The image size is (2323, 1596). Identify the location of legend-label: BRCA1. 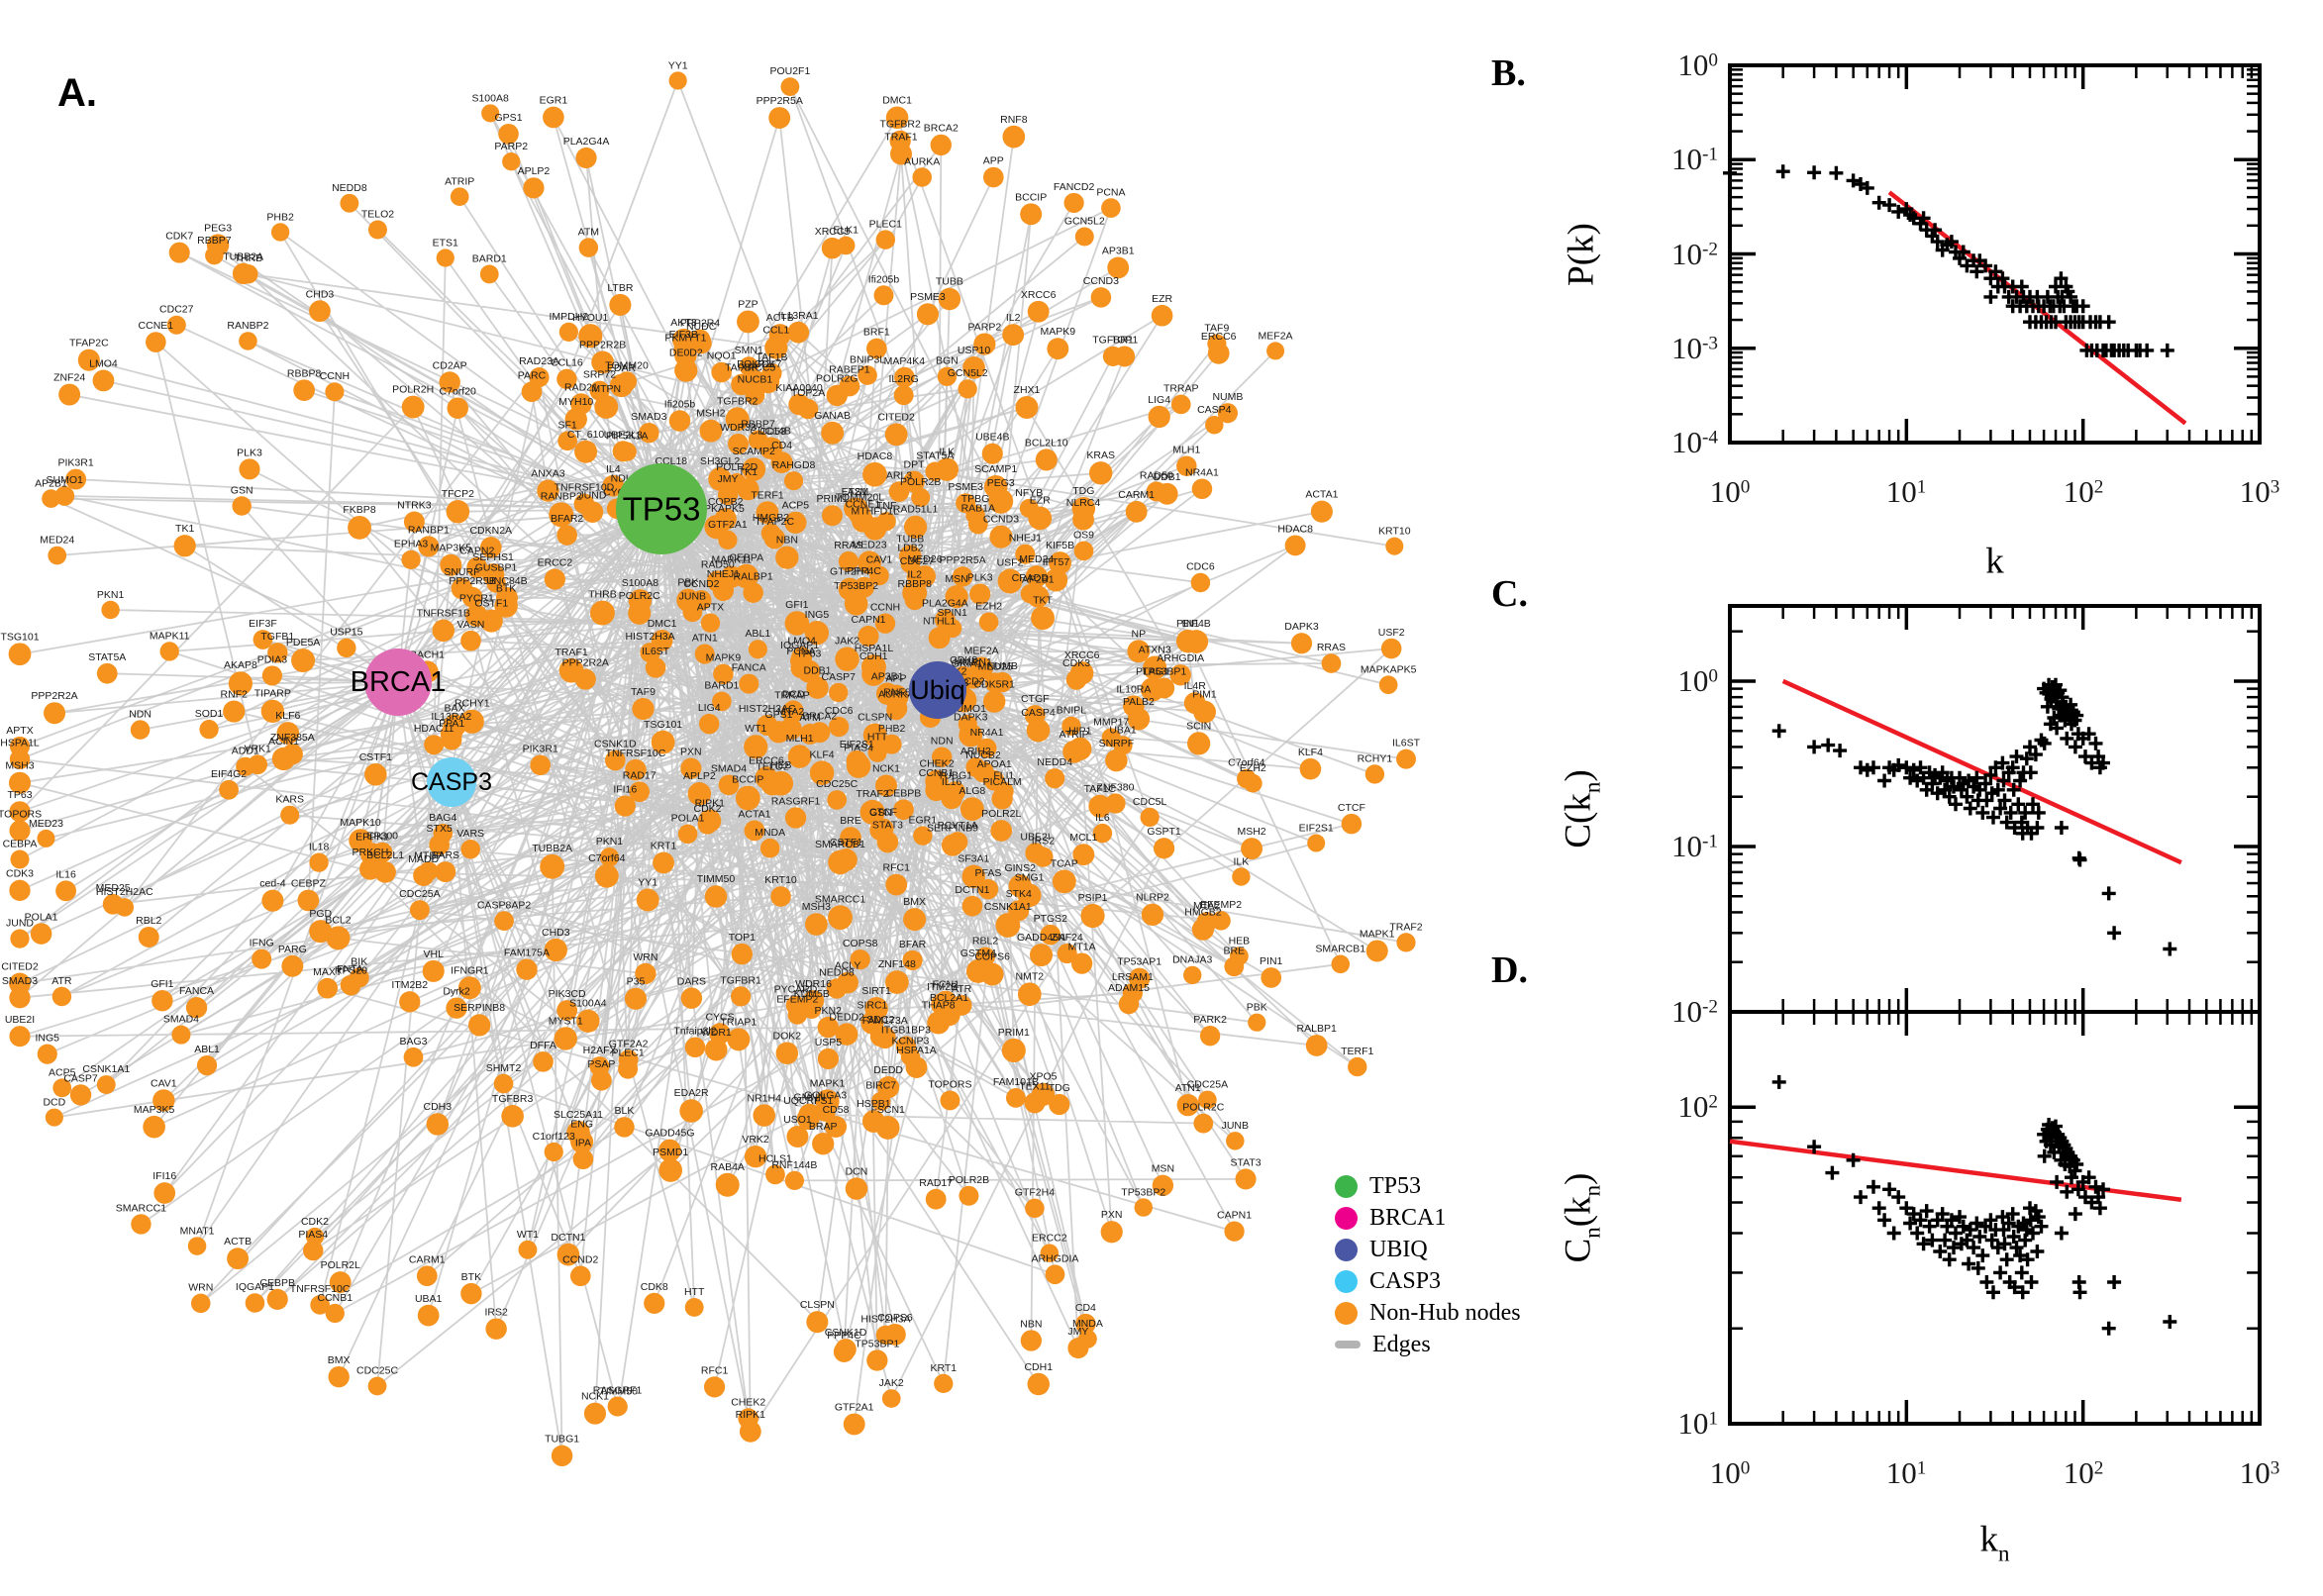
(1408, 1217).